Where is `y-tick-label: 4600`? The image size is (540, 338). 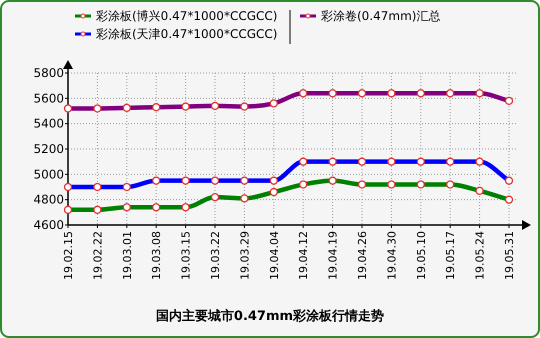 y-tick-label: 4600 is located at coordinates (48, 225).